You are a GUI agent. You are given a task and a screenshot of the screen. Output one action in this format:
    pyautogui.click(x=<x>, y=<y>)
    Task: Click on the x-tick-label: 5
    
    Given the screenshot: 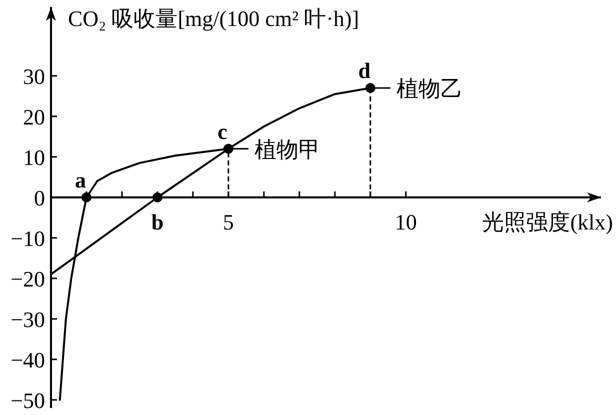 What is the action you would take?
    pyautogui.click(x=228, y=221)
    